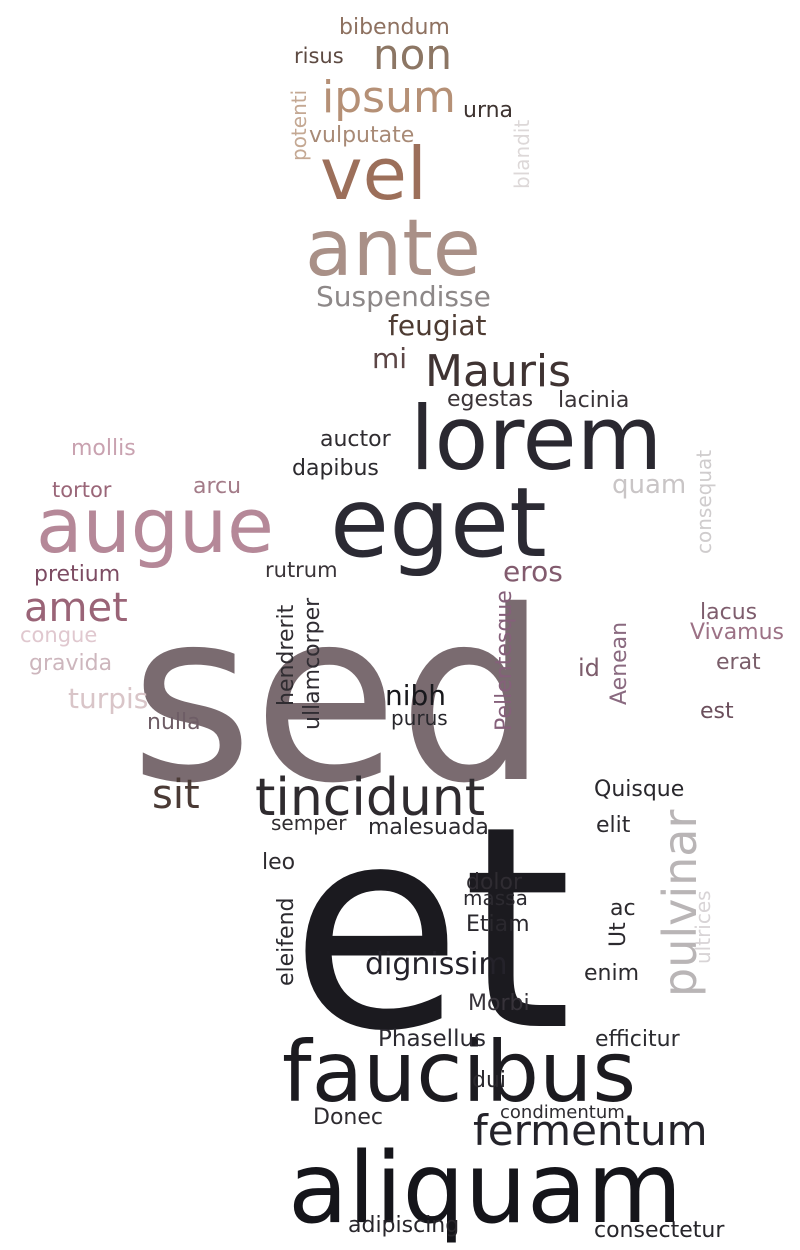 The image size is (800, 1250). I want to click on word-ultrices: ultrices, so click(703, 927).